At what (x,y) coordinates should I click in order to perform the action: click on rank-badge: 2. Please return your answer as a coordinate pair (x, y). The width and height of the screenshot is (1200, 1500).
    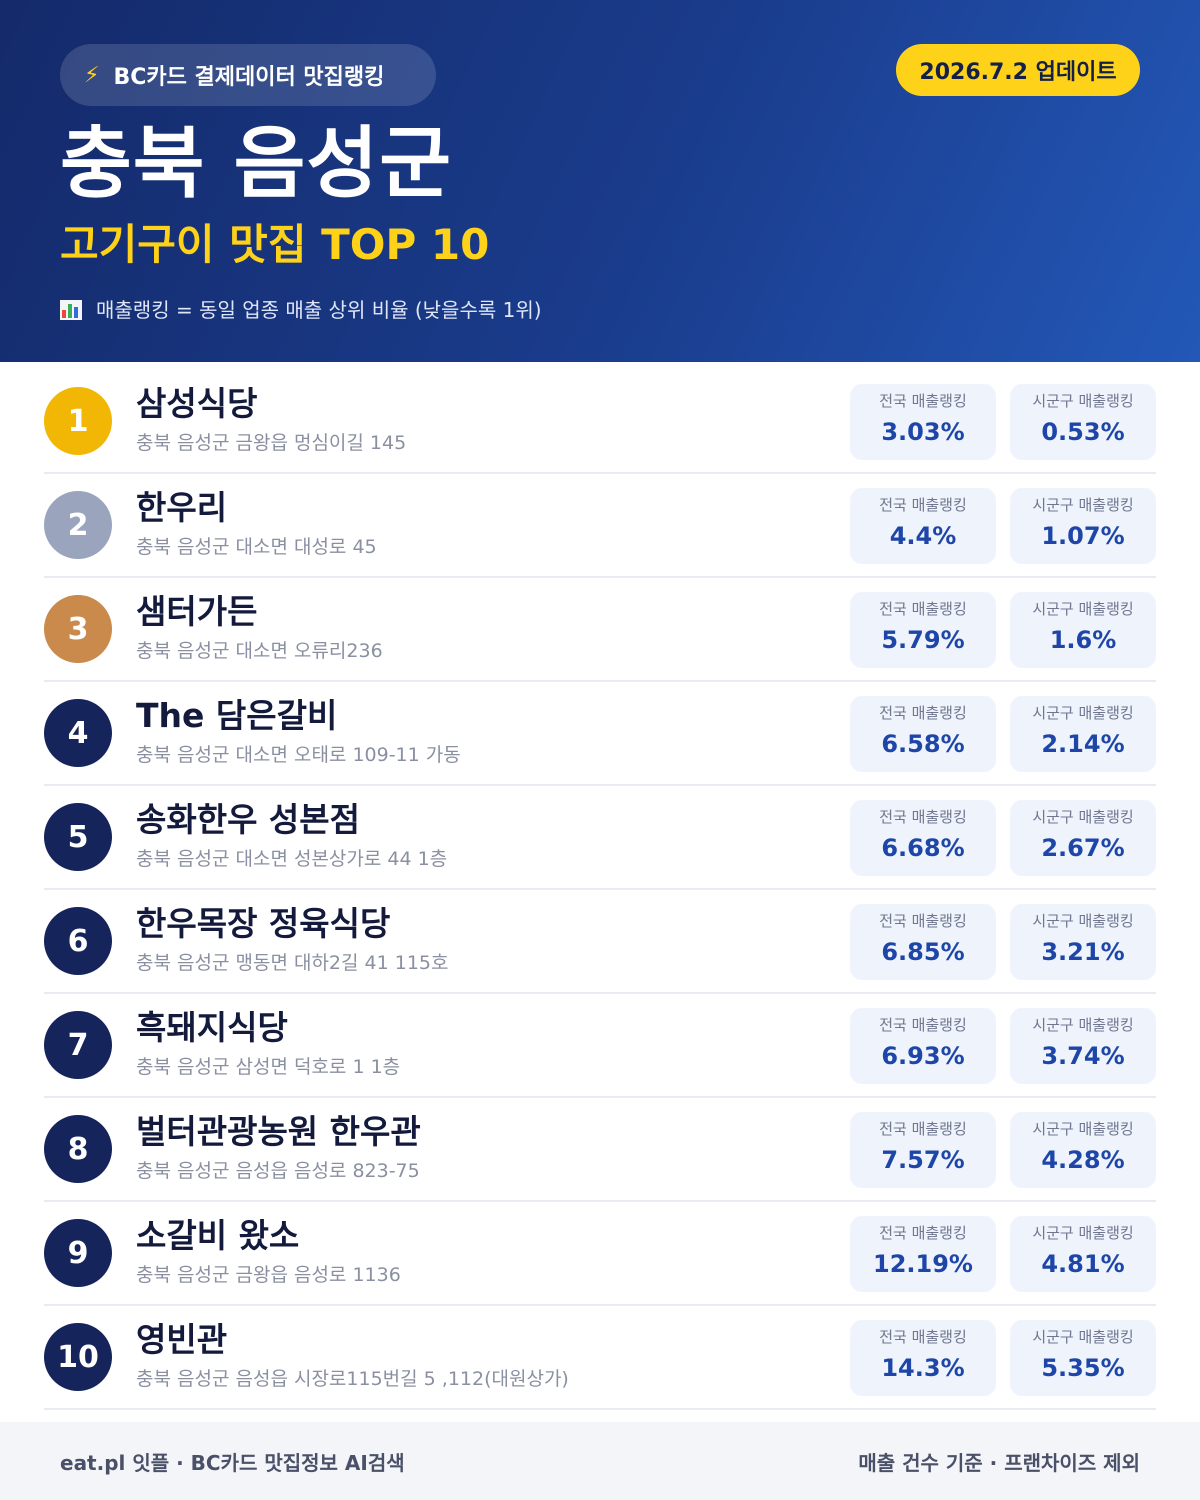
    Looking at the image, I should click on (78, 525).